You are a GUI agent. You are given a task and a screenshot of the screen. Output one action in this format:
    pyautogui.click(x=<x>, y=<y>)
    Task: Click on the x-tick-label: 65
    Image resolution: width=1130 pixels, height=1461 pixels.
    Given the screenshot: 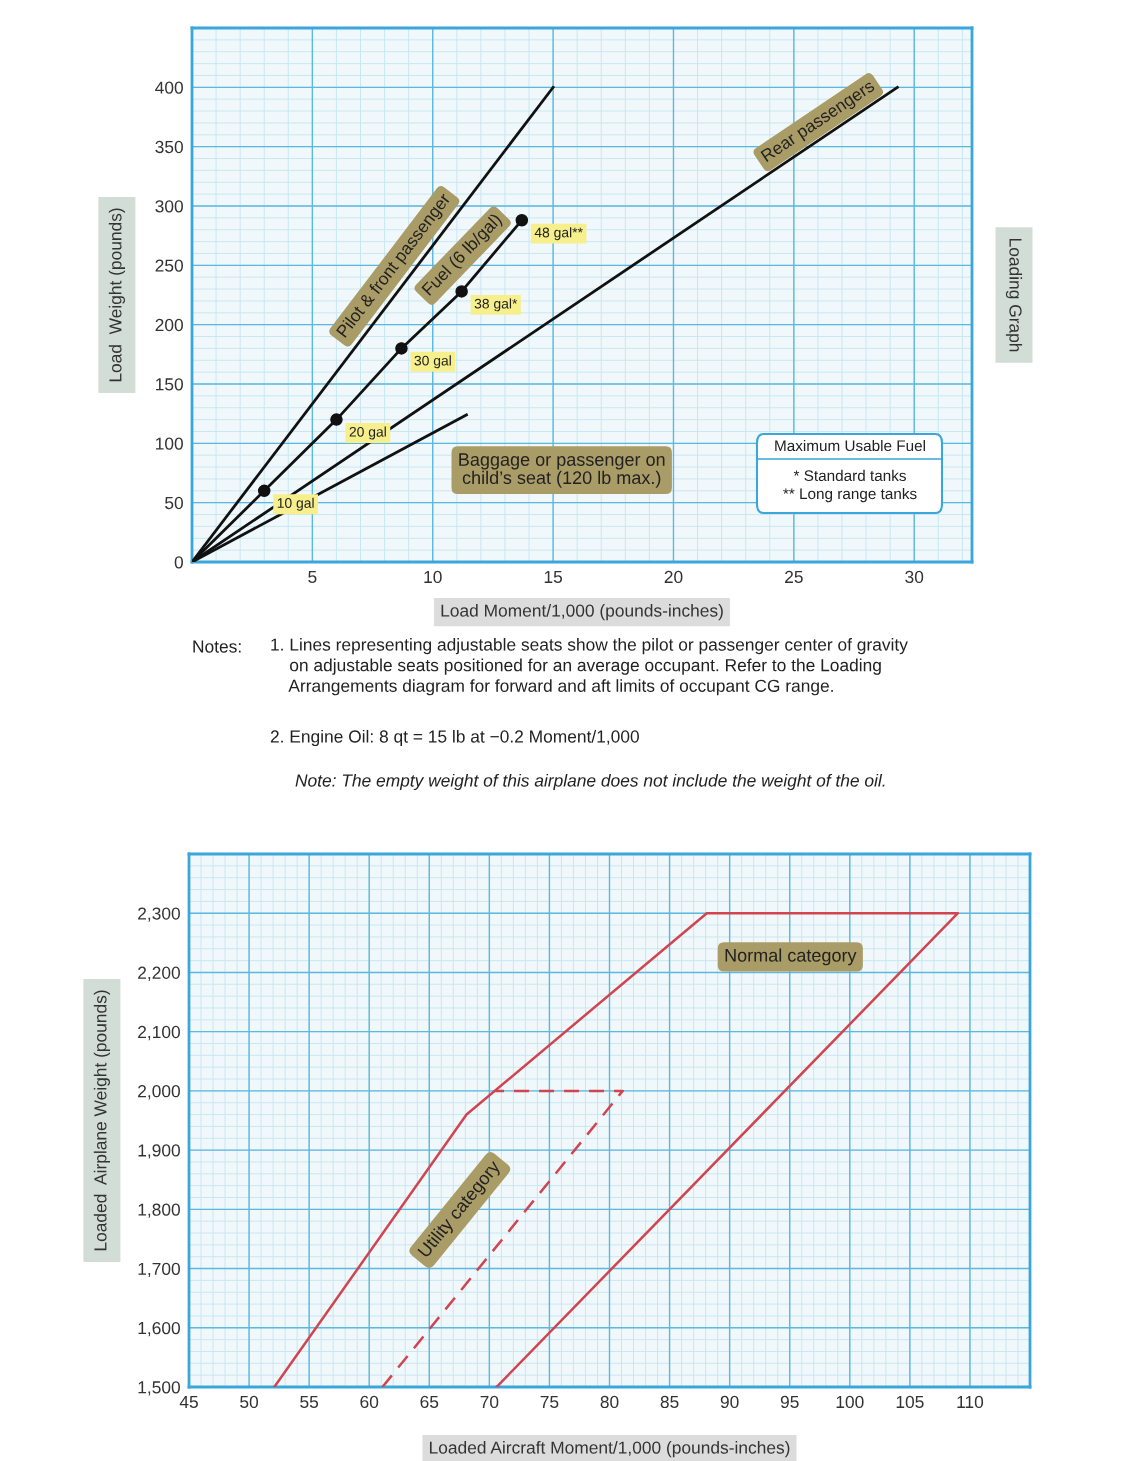 What is the action you would take?
    pyautogui.click(x=429, y=1402)
    